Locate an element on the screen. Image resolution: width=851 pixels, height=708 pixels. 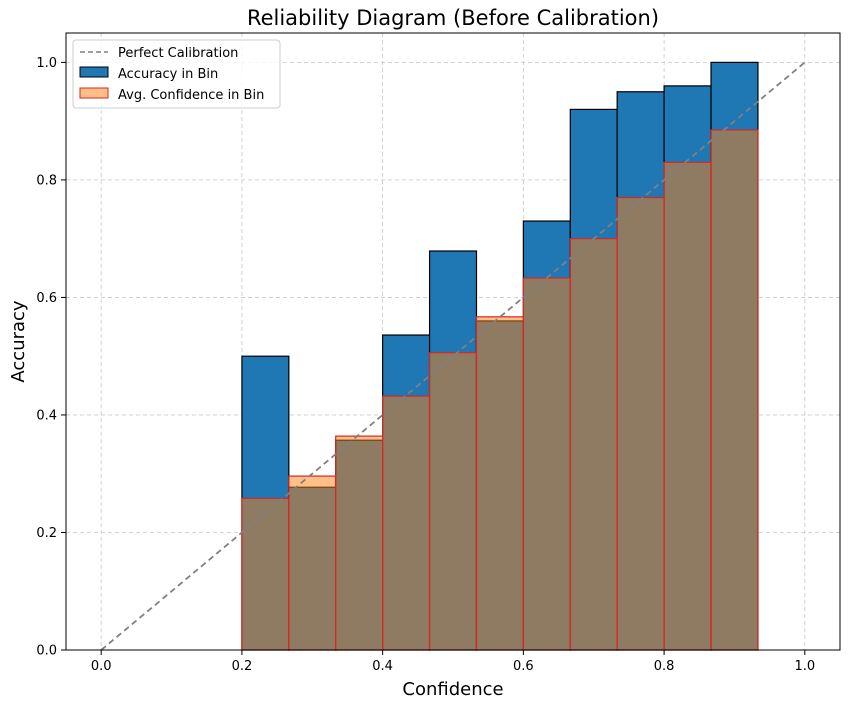
legend-label-accuracy: Accuracy in Bin is located at coordinates (168, 74).